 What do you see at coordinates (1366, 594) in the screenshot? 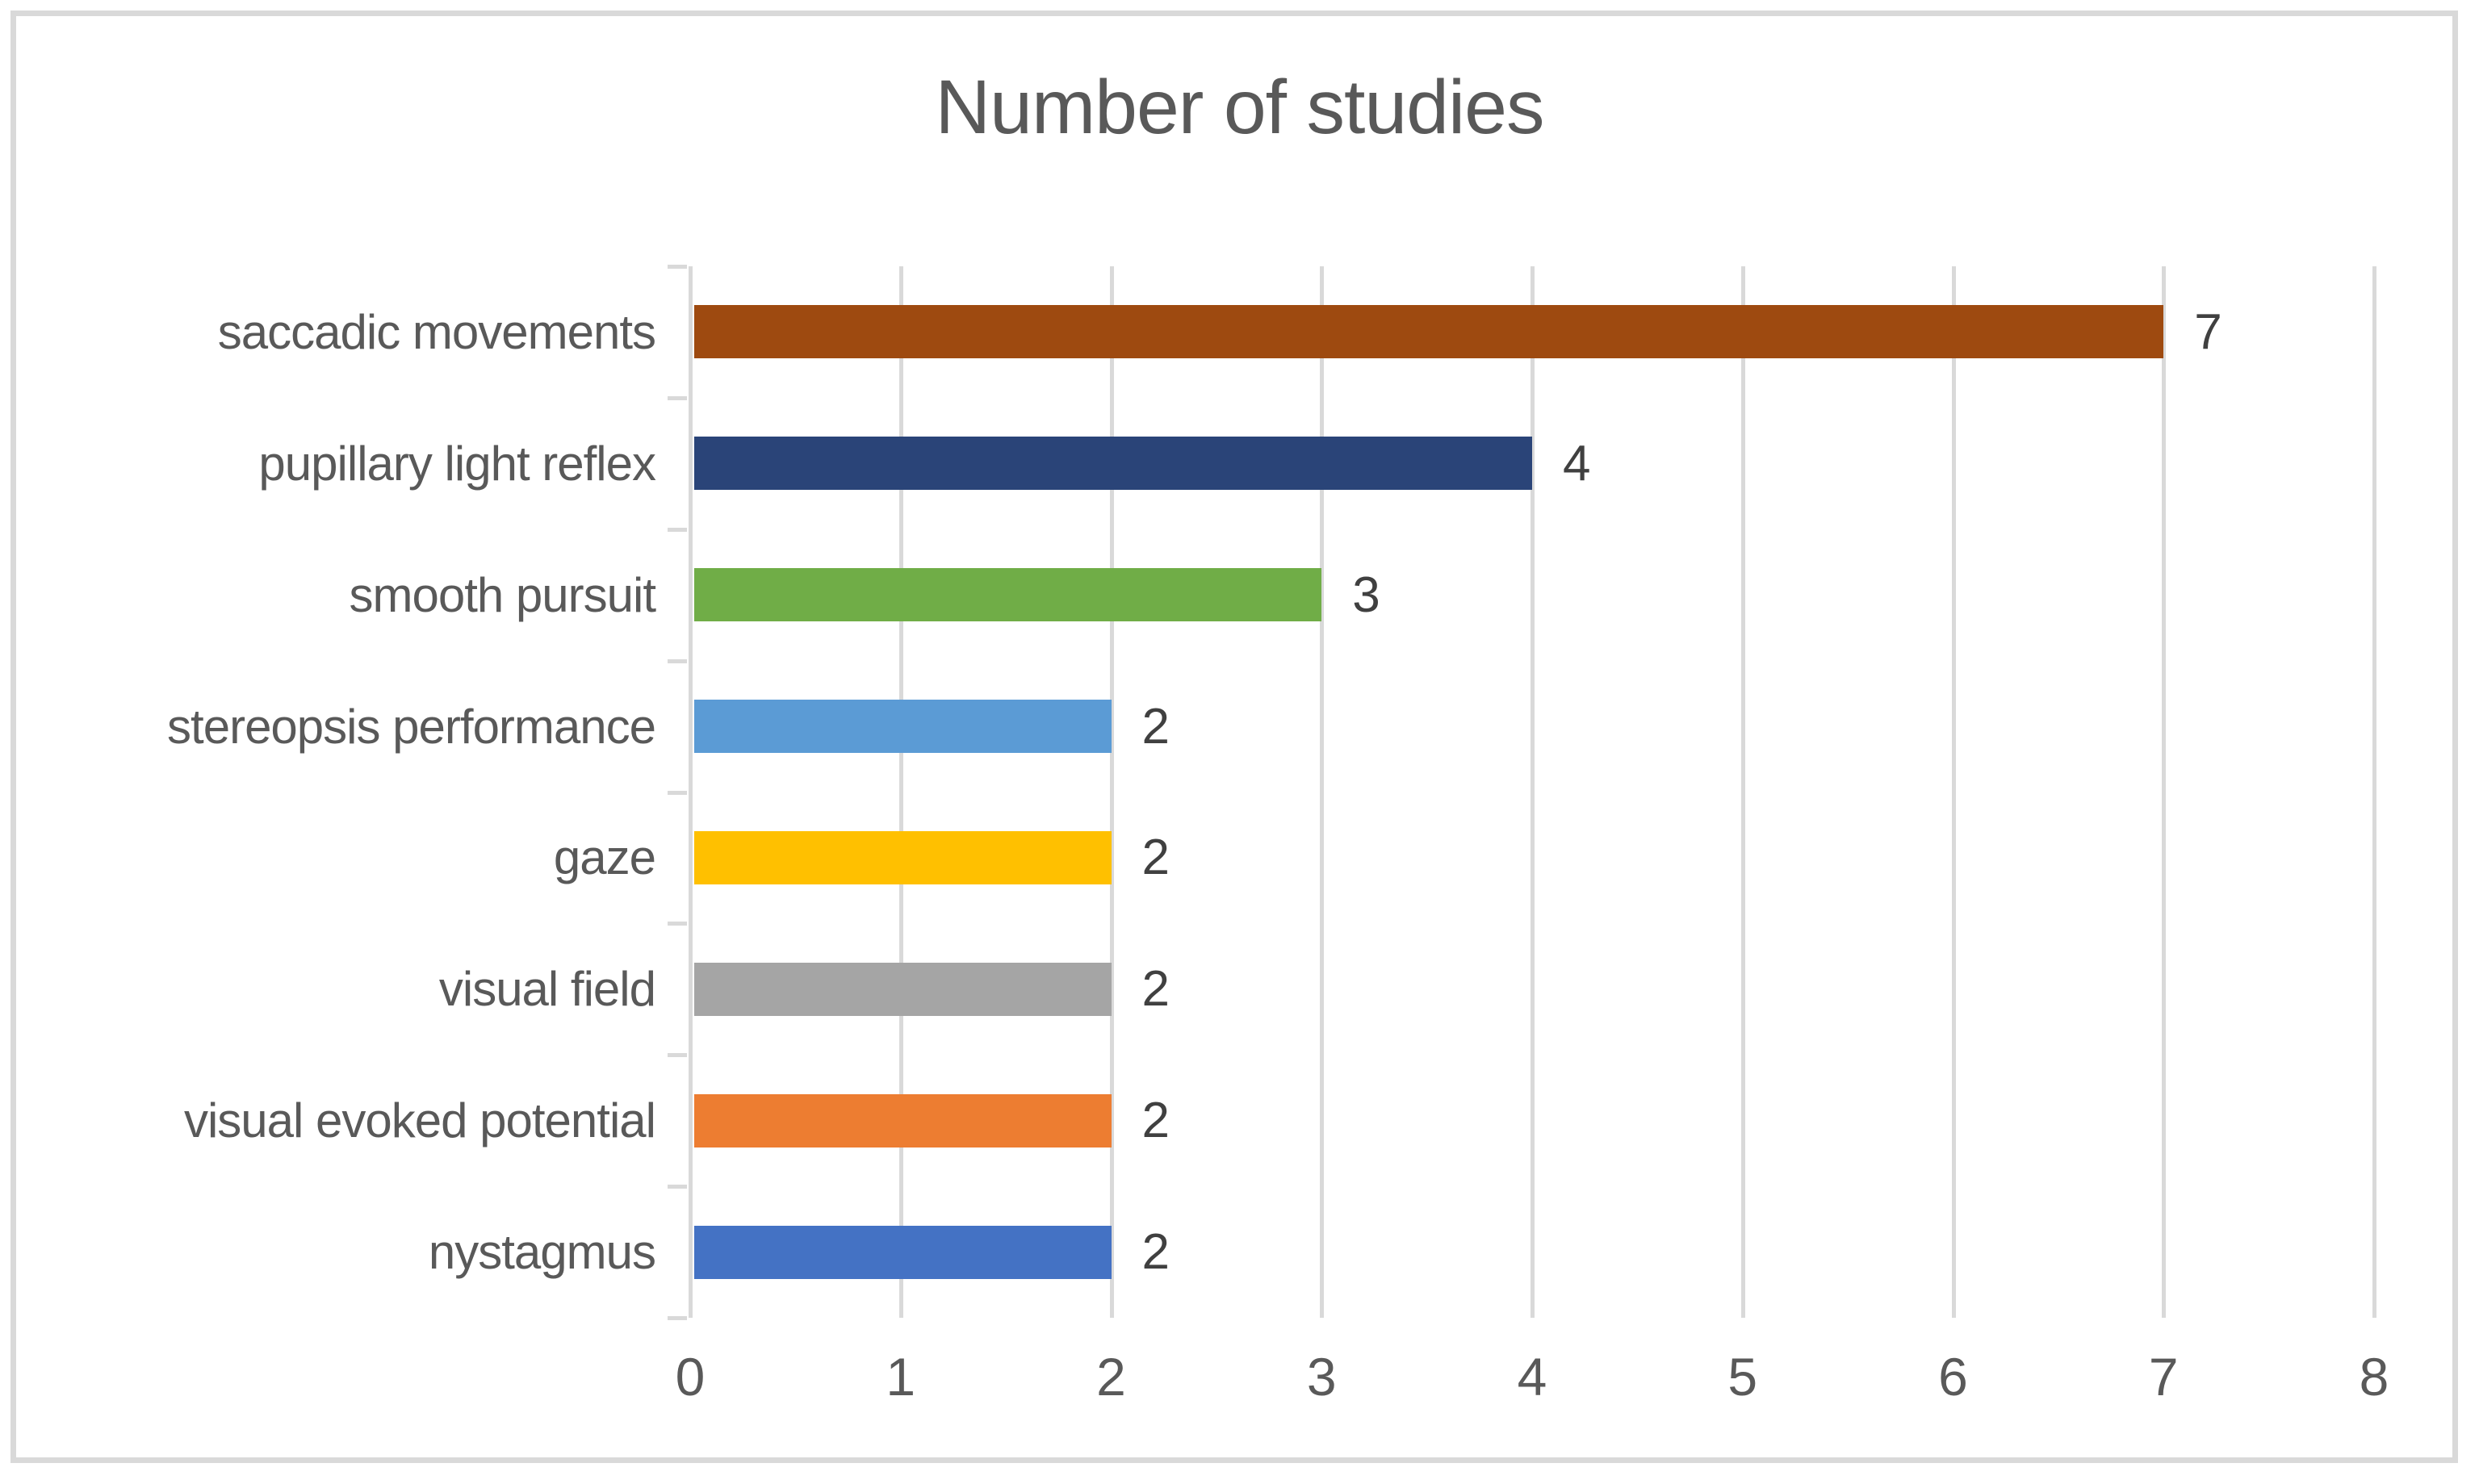
I see `data-label: 3` at bounding box center [1366, 594].